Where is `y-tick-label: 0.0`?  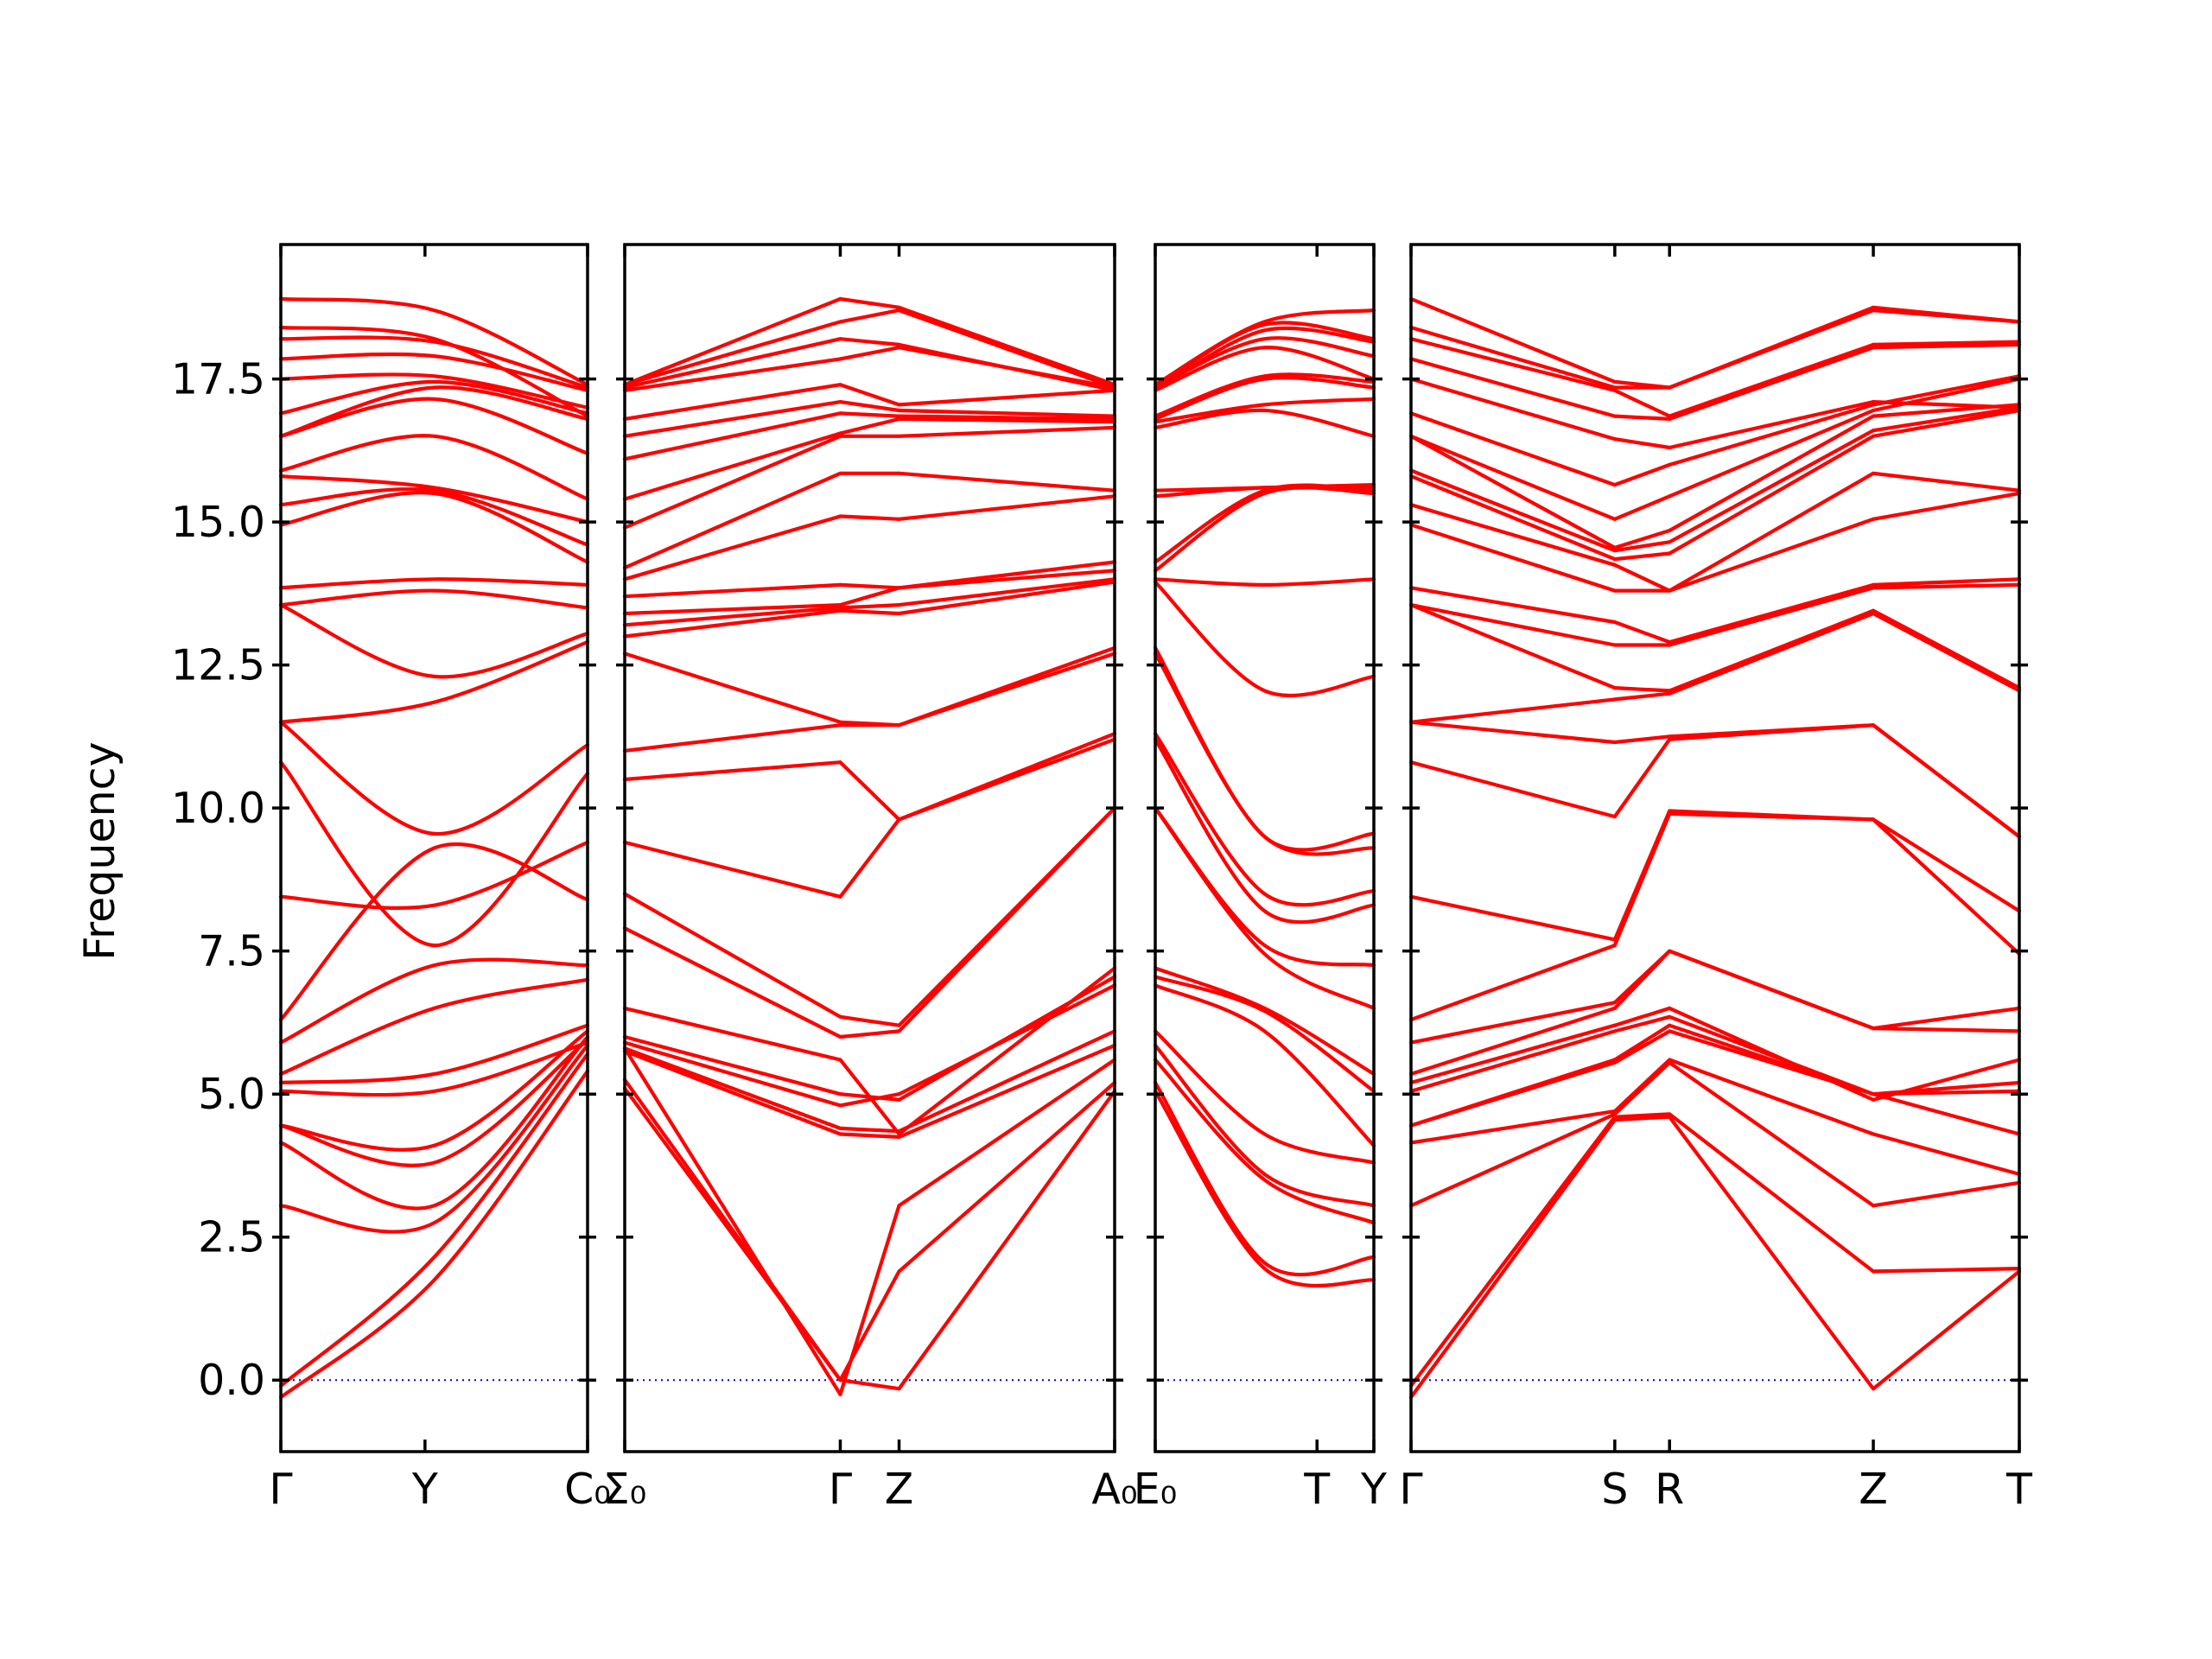
y-tick-label: 0.0 is located at coordinates (232, 1380).